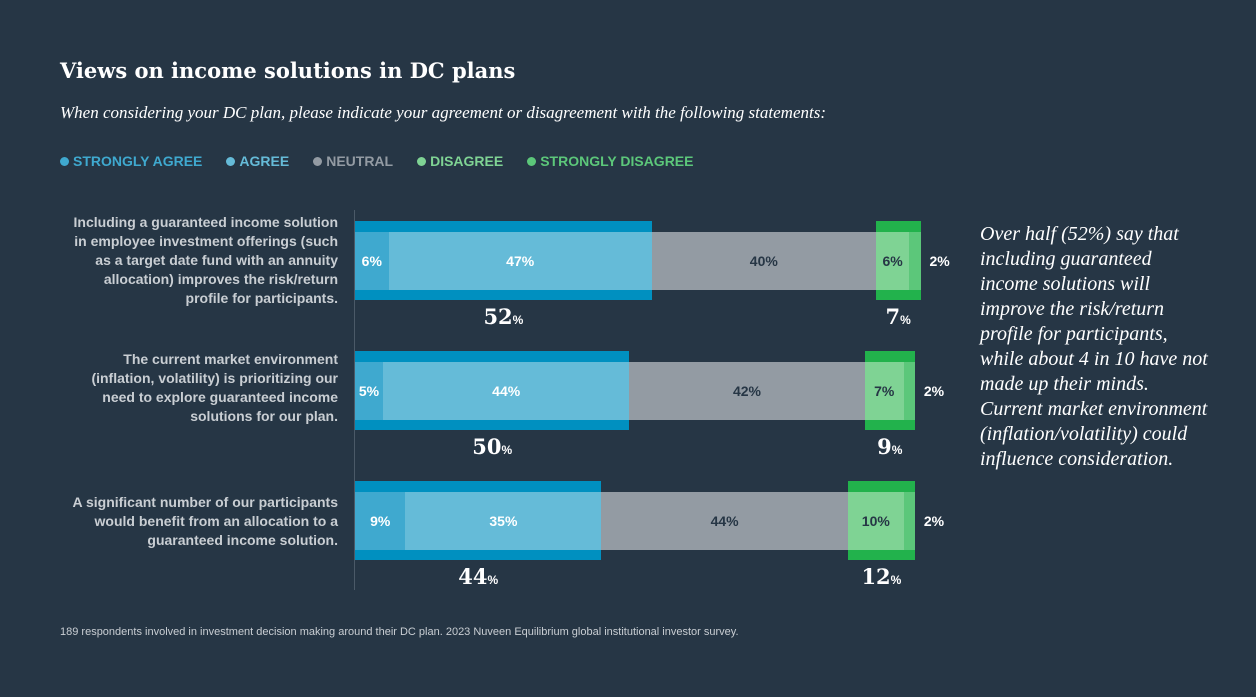  Describe the element at coordinates (138, 161) in the screenshot. I see `legend-label: STRONGLY AGREE` at that location.